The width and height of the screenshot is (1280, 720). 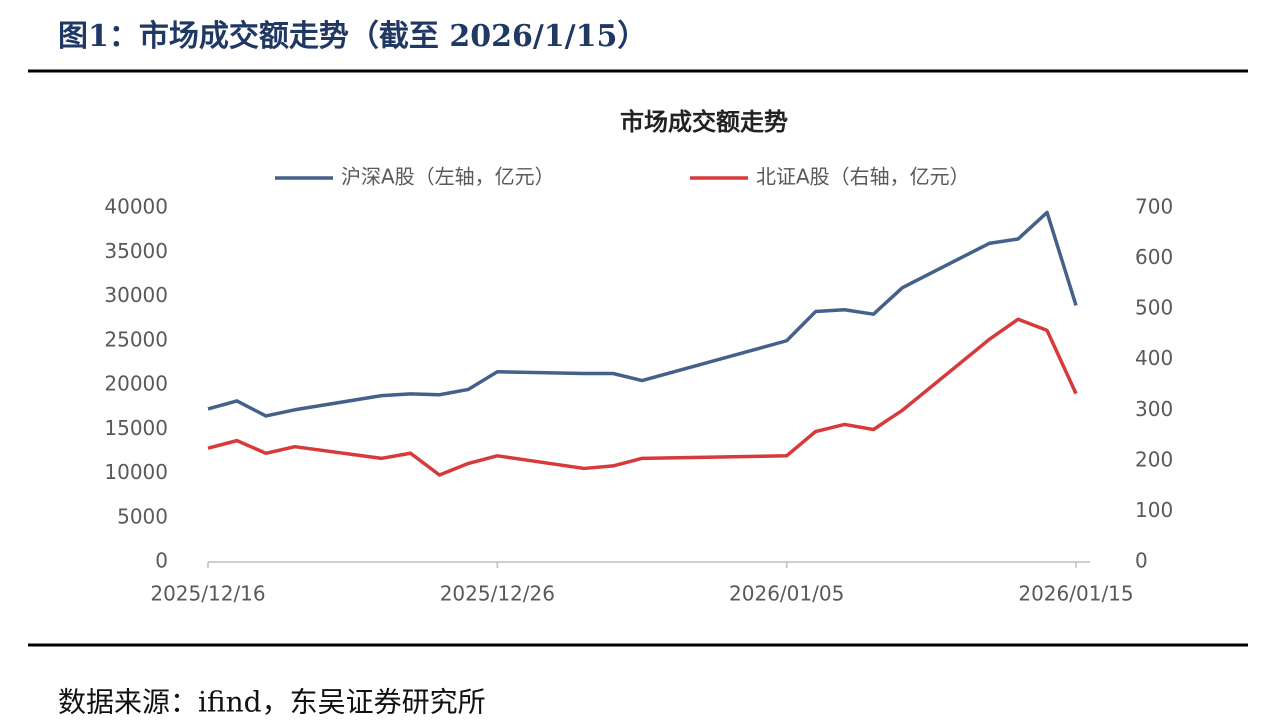 What do you see at coordinates (704, 122) in the screenshot?
I see `chart-title: 市场成交额走势` at bounding box center [704, 122].